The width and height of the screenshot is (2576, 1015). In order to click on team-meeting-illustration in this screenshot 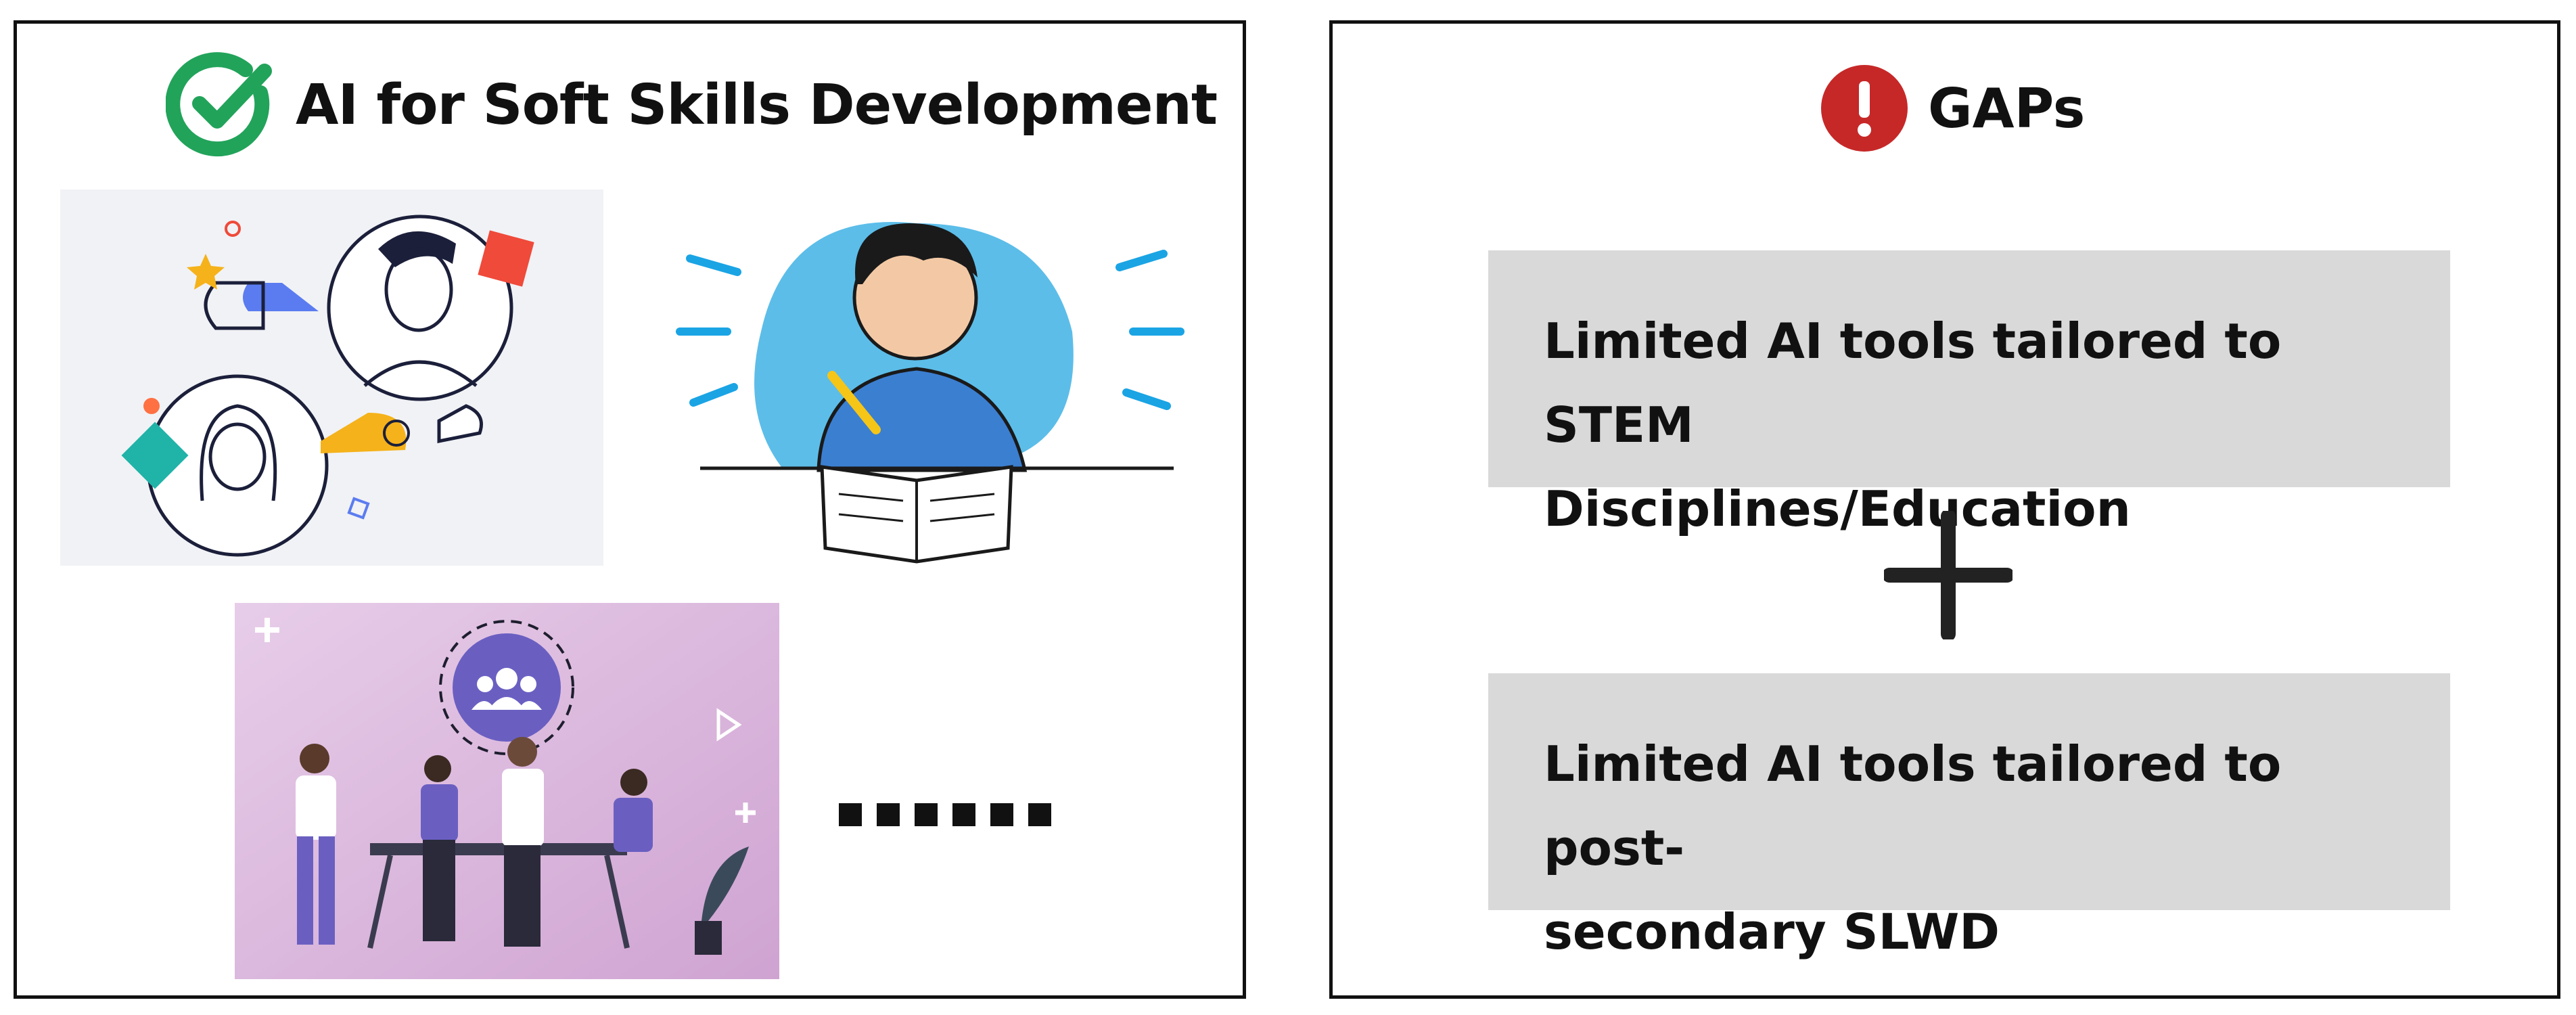, I will do `click(507, 791)`.